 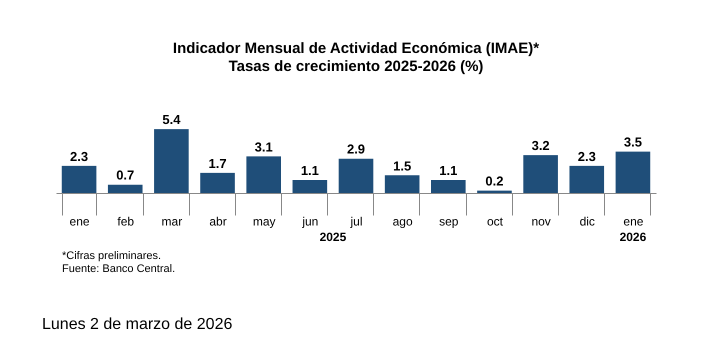 What do you see at coordinates (309, 221) in the screenshot?
I see `x-tick-label: jun` at bounding box center [309, 221].